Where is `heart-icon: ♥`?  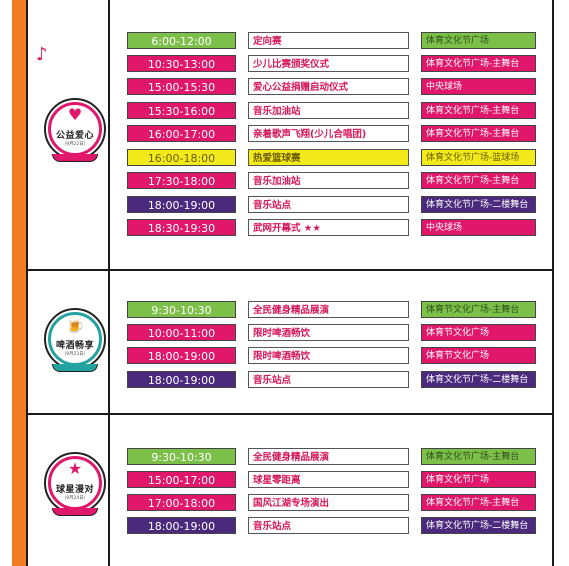
heart-icon: ♥ is located at coordinates (75, 114).